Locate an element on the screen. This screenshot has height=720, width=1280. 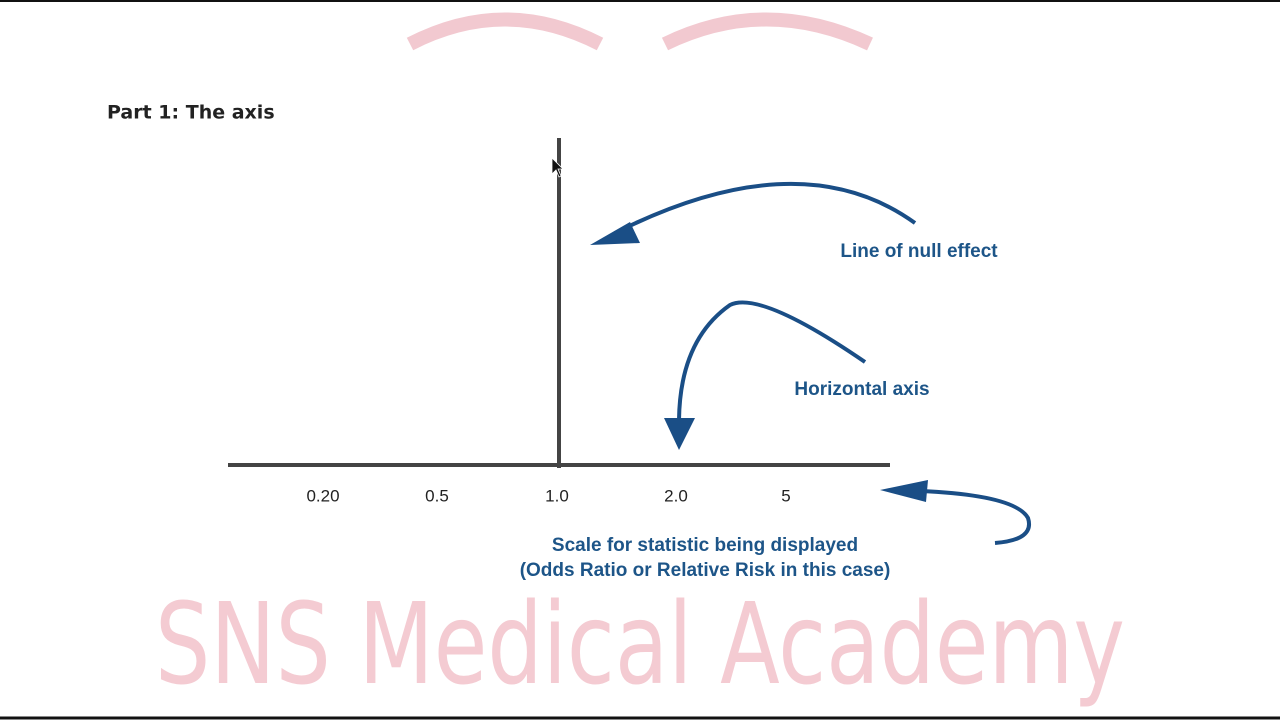
axis-label: 0.5 is located at coordinates (437, 495).